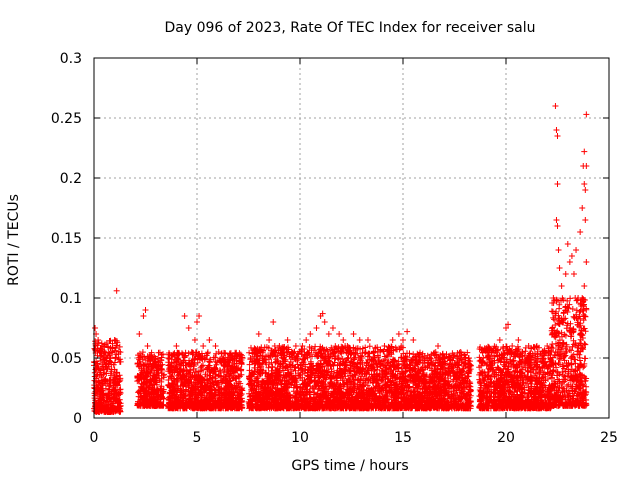 This screenshot has height=480, width=640. What do you see at coordinates (609, 438) in the screenshot?
I see `x-tick-label: 25` at bounding box center [609, 438].